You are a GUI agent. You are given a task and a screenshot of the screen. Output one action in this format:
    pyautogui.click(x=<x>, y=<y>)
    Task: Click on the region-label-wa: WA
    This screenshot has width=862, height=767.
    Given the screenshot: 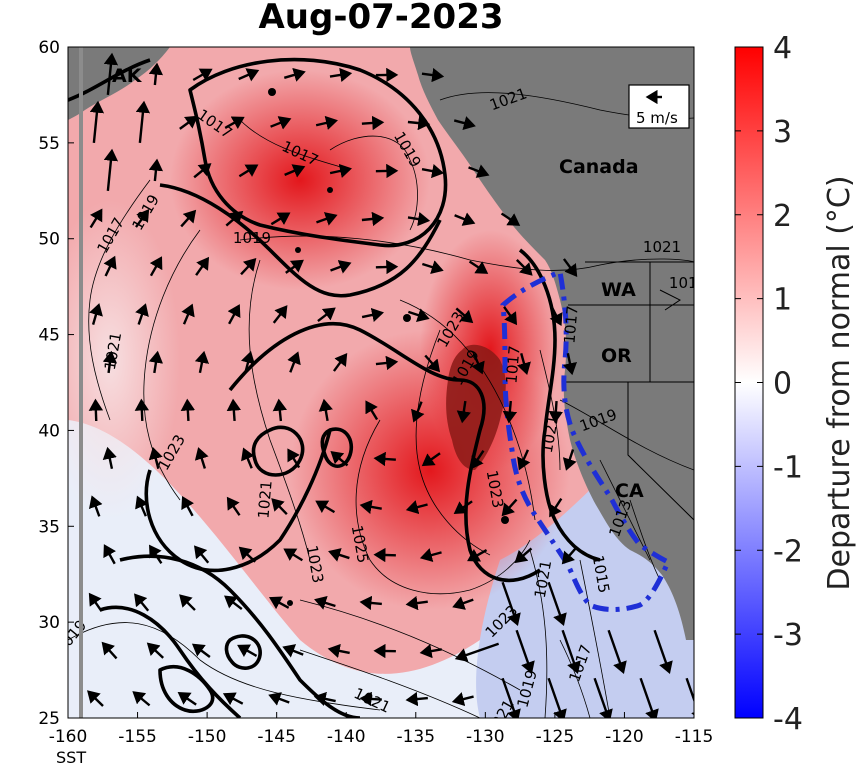 What is the action you would take?
    pyautogui.click(x=618, y=290)
    